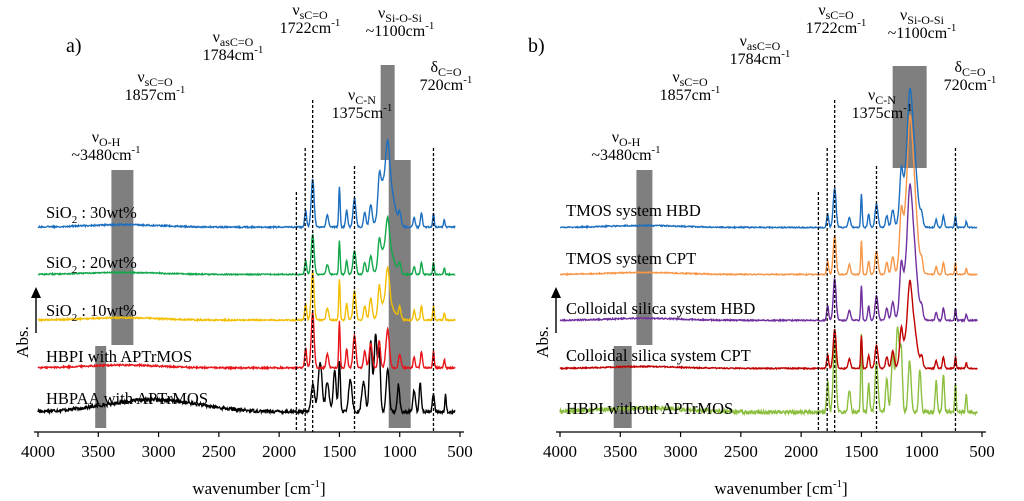 This screenshot has width=1024, height=501. I want to click on peak-value: 720cm, so click(966, 85).